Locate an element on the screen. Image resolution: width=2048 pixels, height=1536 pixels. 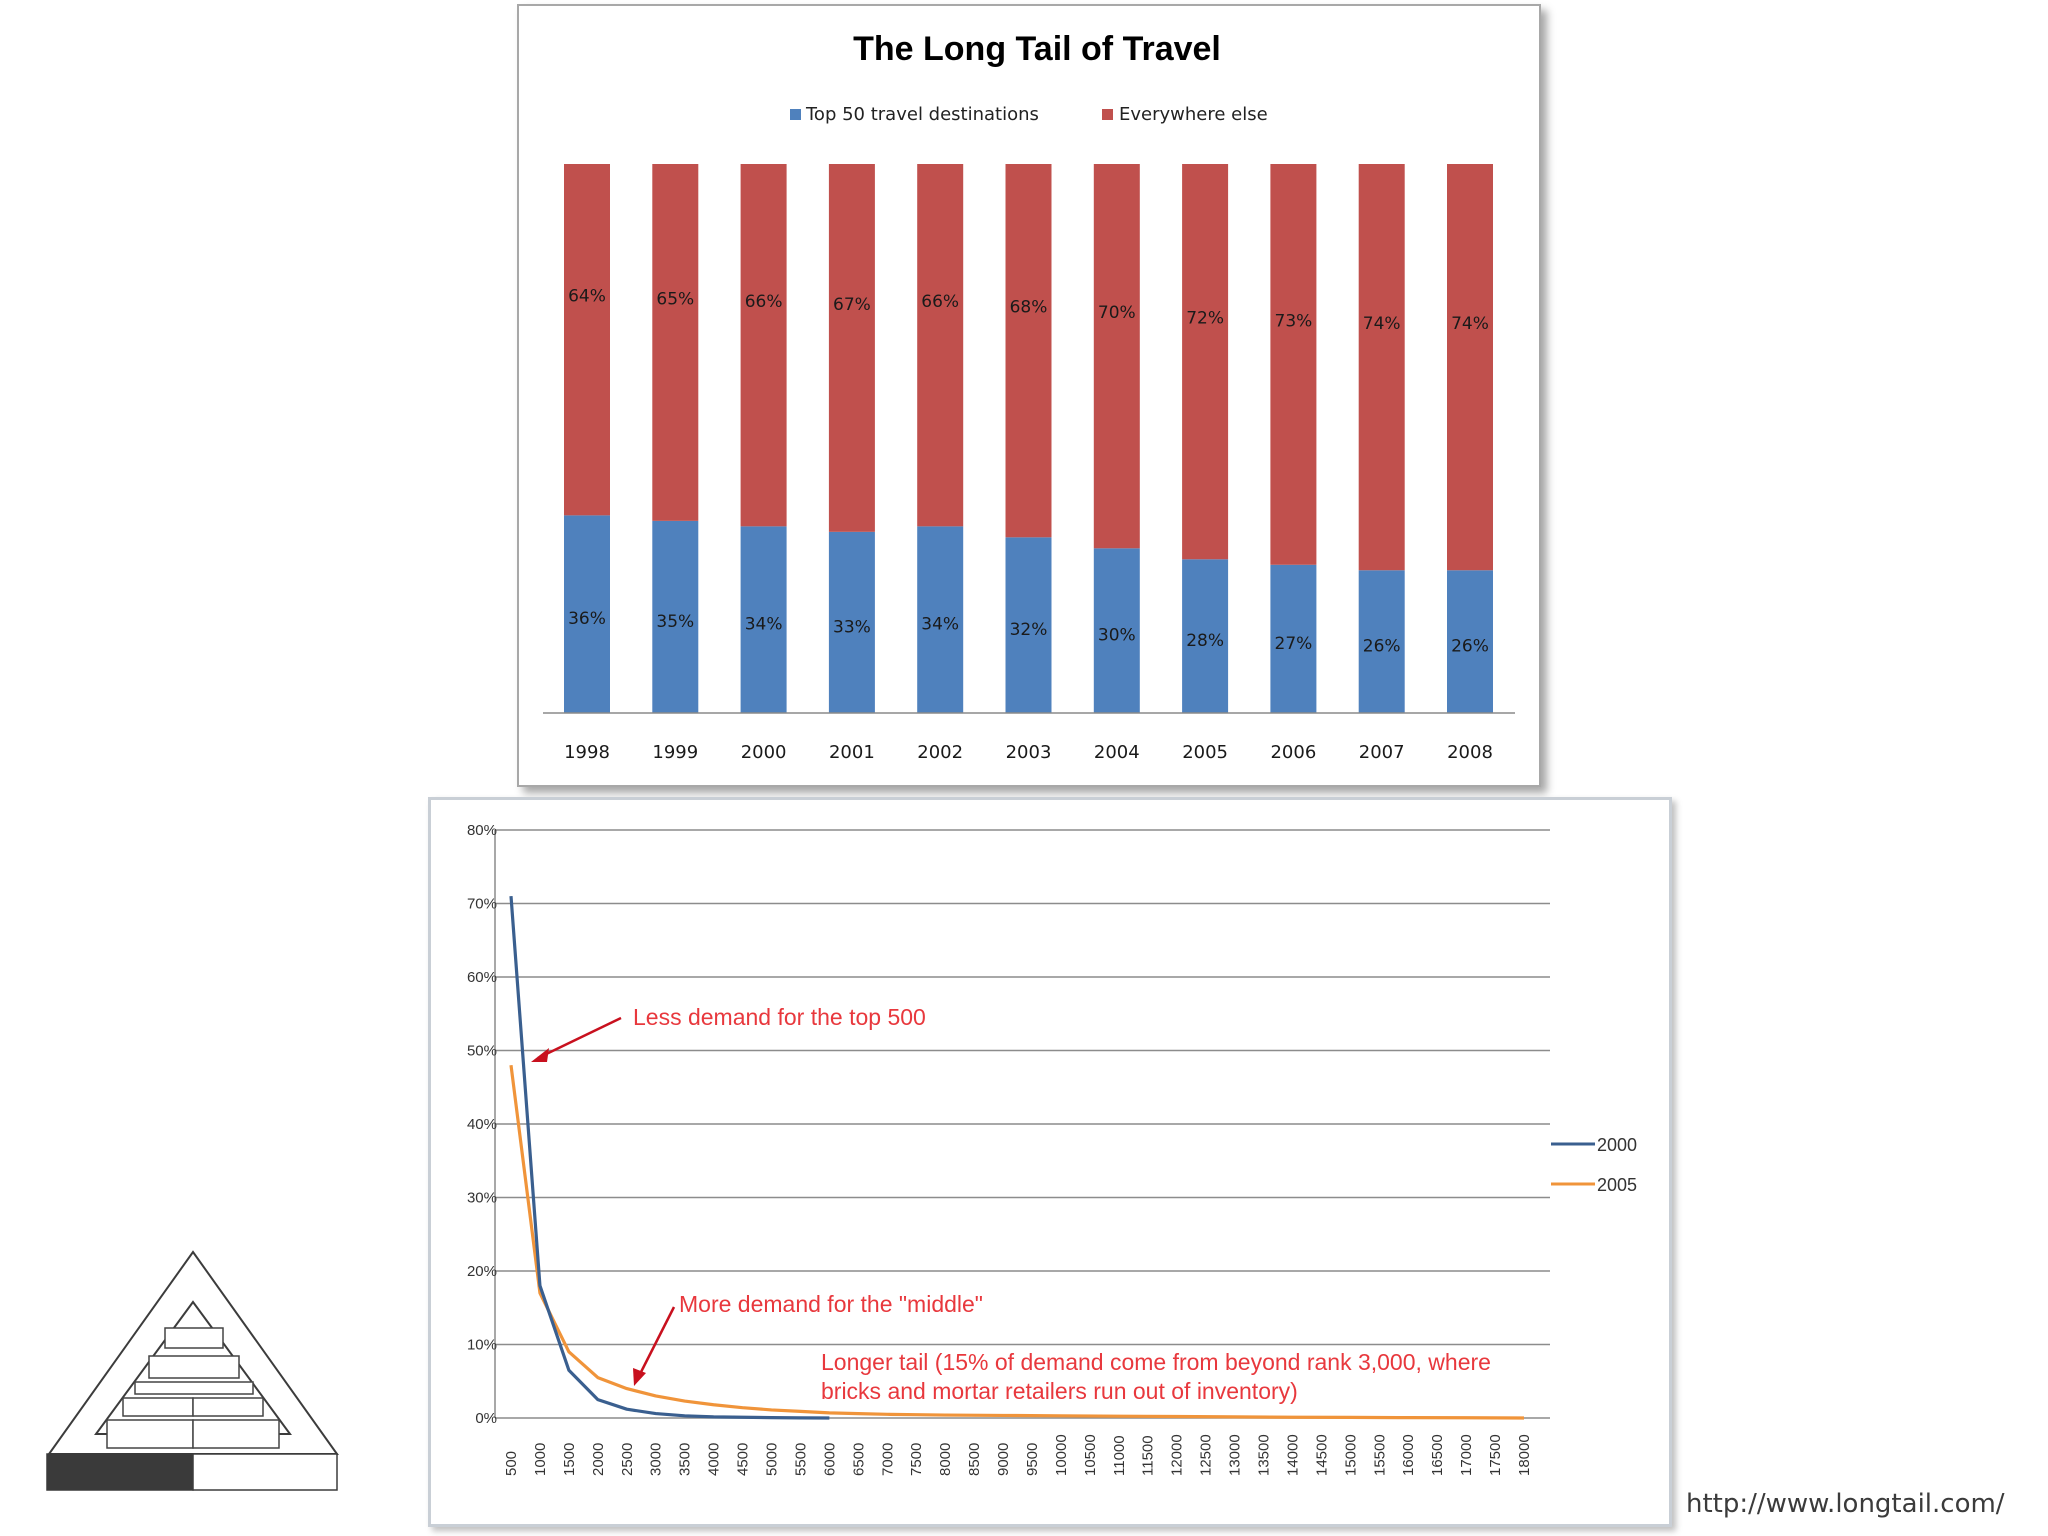
bar-everywhere-else-2001 is located at coordinates (851, 348).